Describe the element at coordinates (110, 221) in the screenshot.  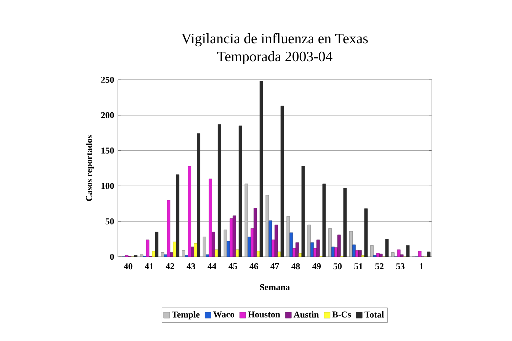
I see `y-tick-label: 50` at that location.